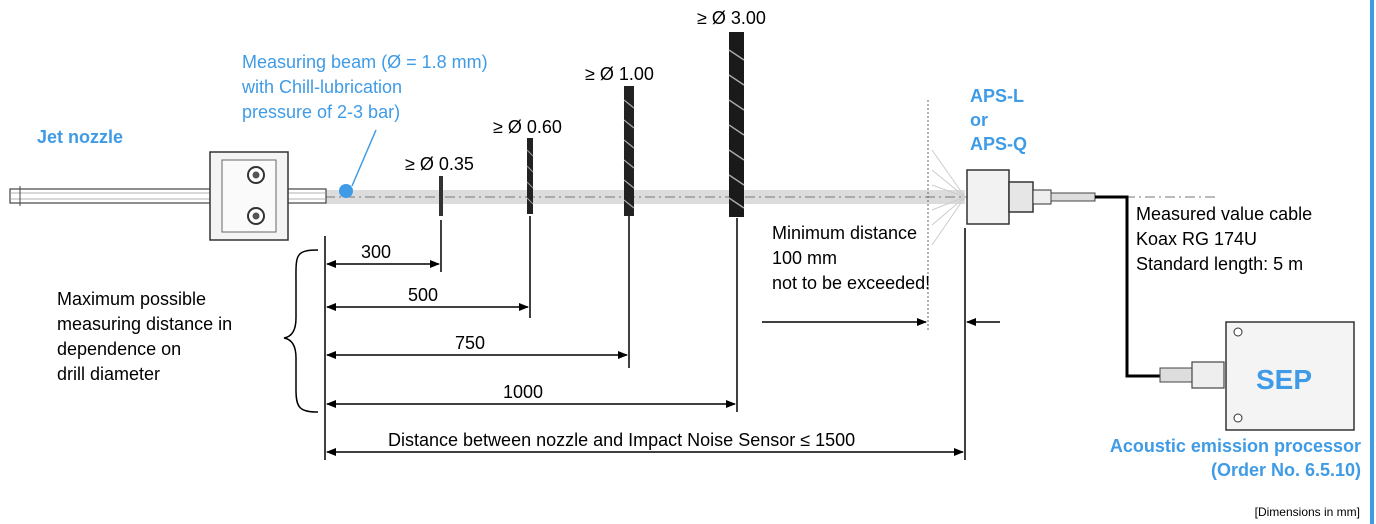 The height and width of the screenshot is (524, 1376). What do you see at coordinates (1284, 379) in the screenshot?
I see `sep-label: SEP` at bounding box center [1284, 379].